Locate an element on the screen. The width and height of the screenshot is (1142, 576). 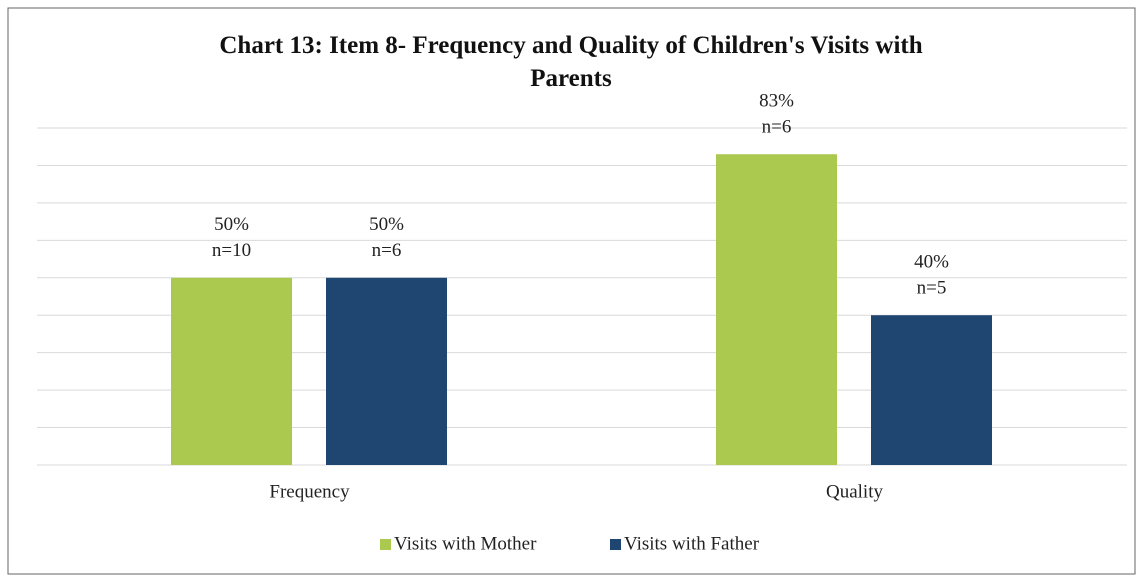
count-label: n=5 is located at coordinates (932, 288).